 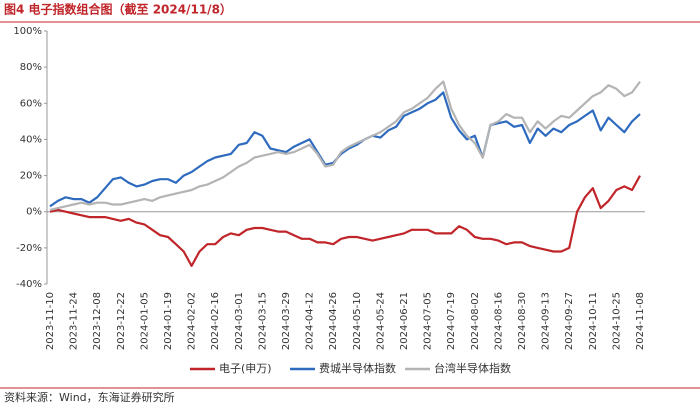 I want to click on y-tick-label: 100%, so click(x=27, y=31).